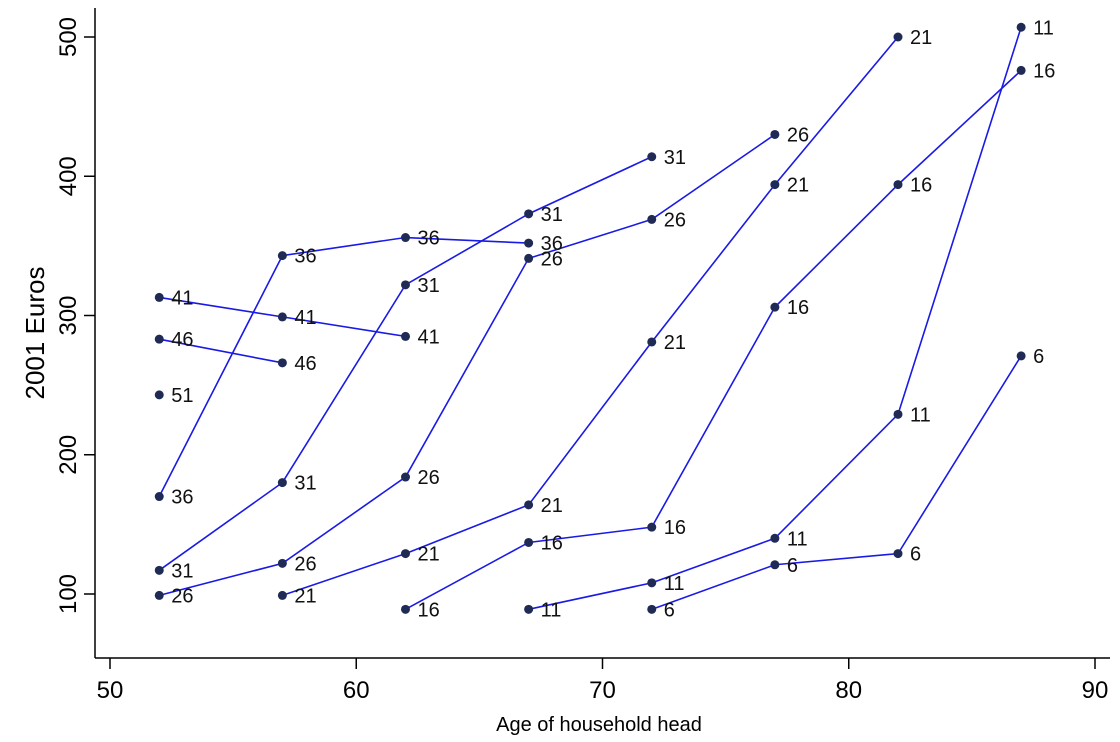  I want to click on x-tick-label: 90, so click(1095, 690).